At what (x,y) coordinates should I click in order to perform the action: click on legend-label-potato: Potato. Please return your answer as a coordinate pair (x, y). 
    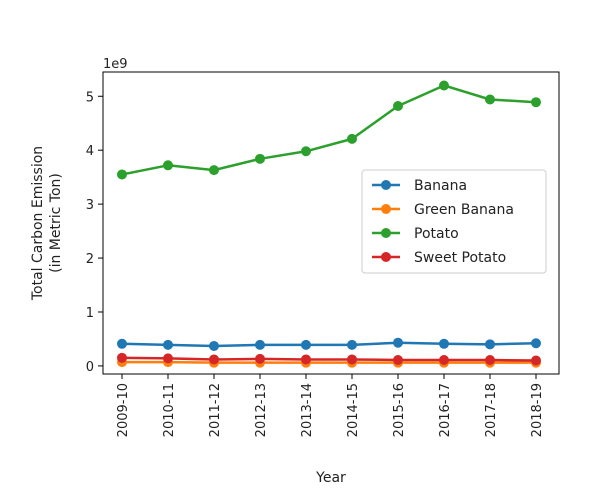
    Looking at the image, I should click on (436, 234).